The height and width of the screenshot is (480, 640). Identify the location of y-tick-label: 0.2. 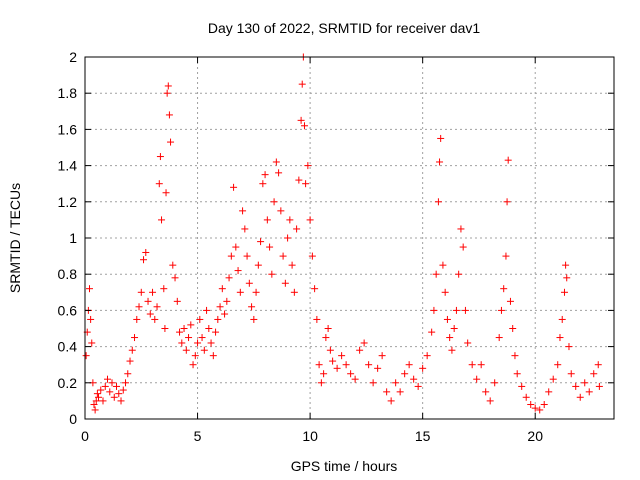
(68, 383).